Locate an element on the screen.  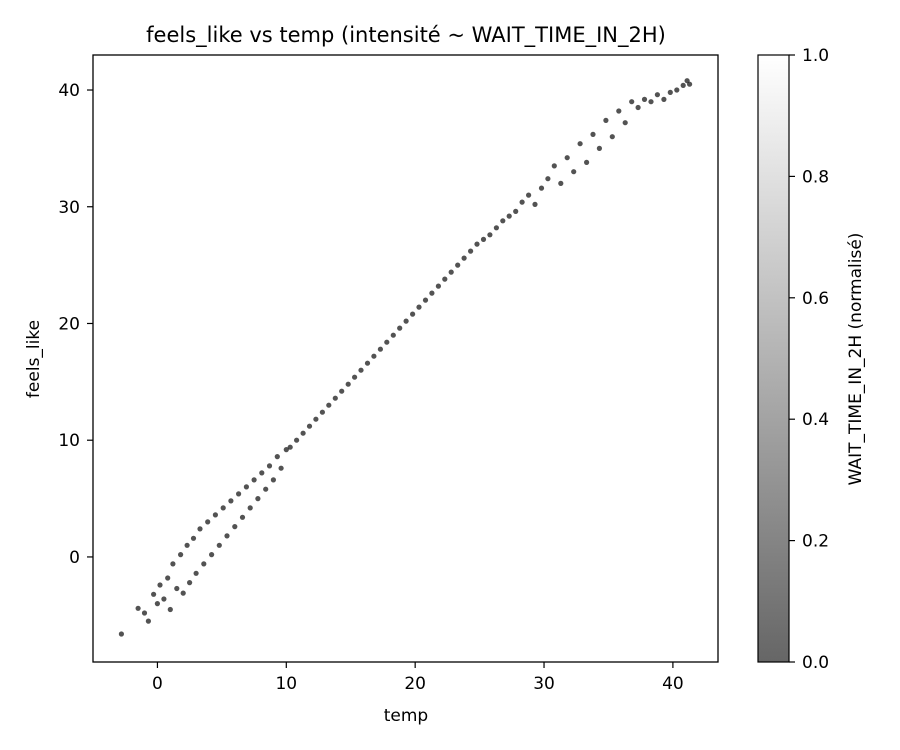
y-tick-label: 0 is located at coordinates (74, 558).